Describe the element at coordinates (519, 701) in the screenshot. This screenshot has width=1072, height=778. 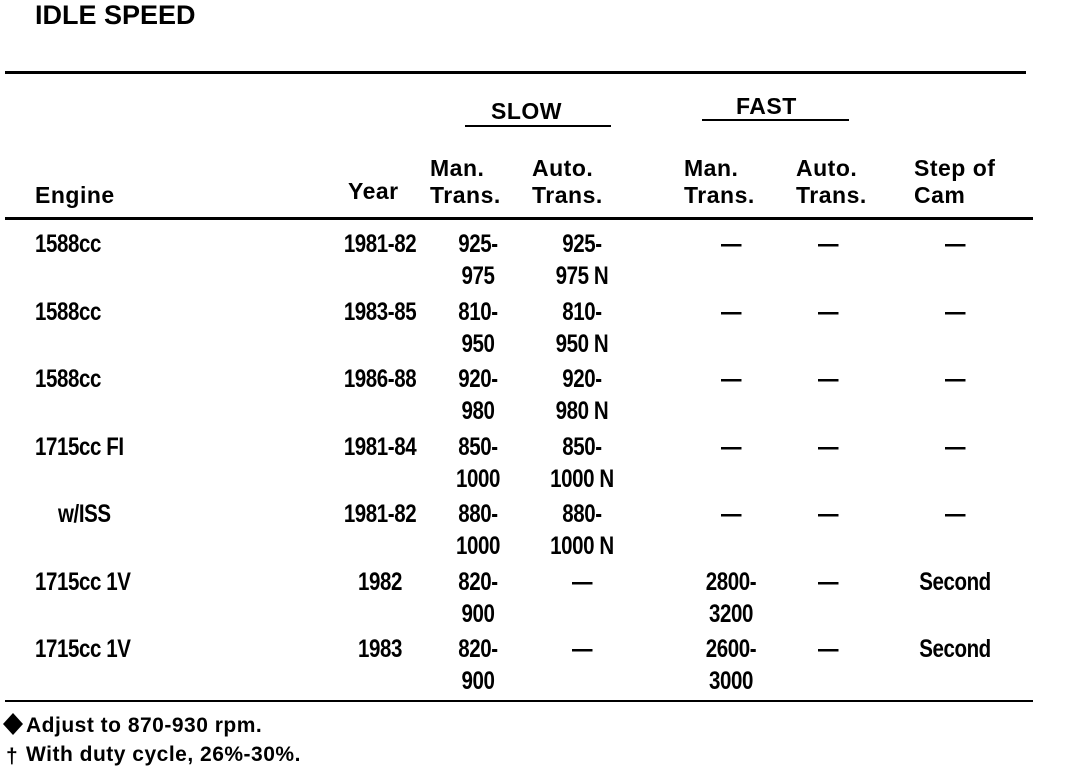
I see `bottom-rule` at that location.